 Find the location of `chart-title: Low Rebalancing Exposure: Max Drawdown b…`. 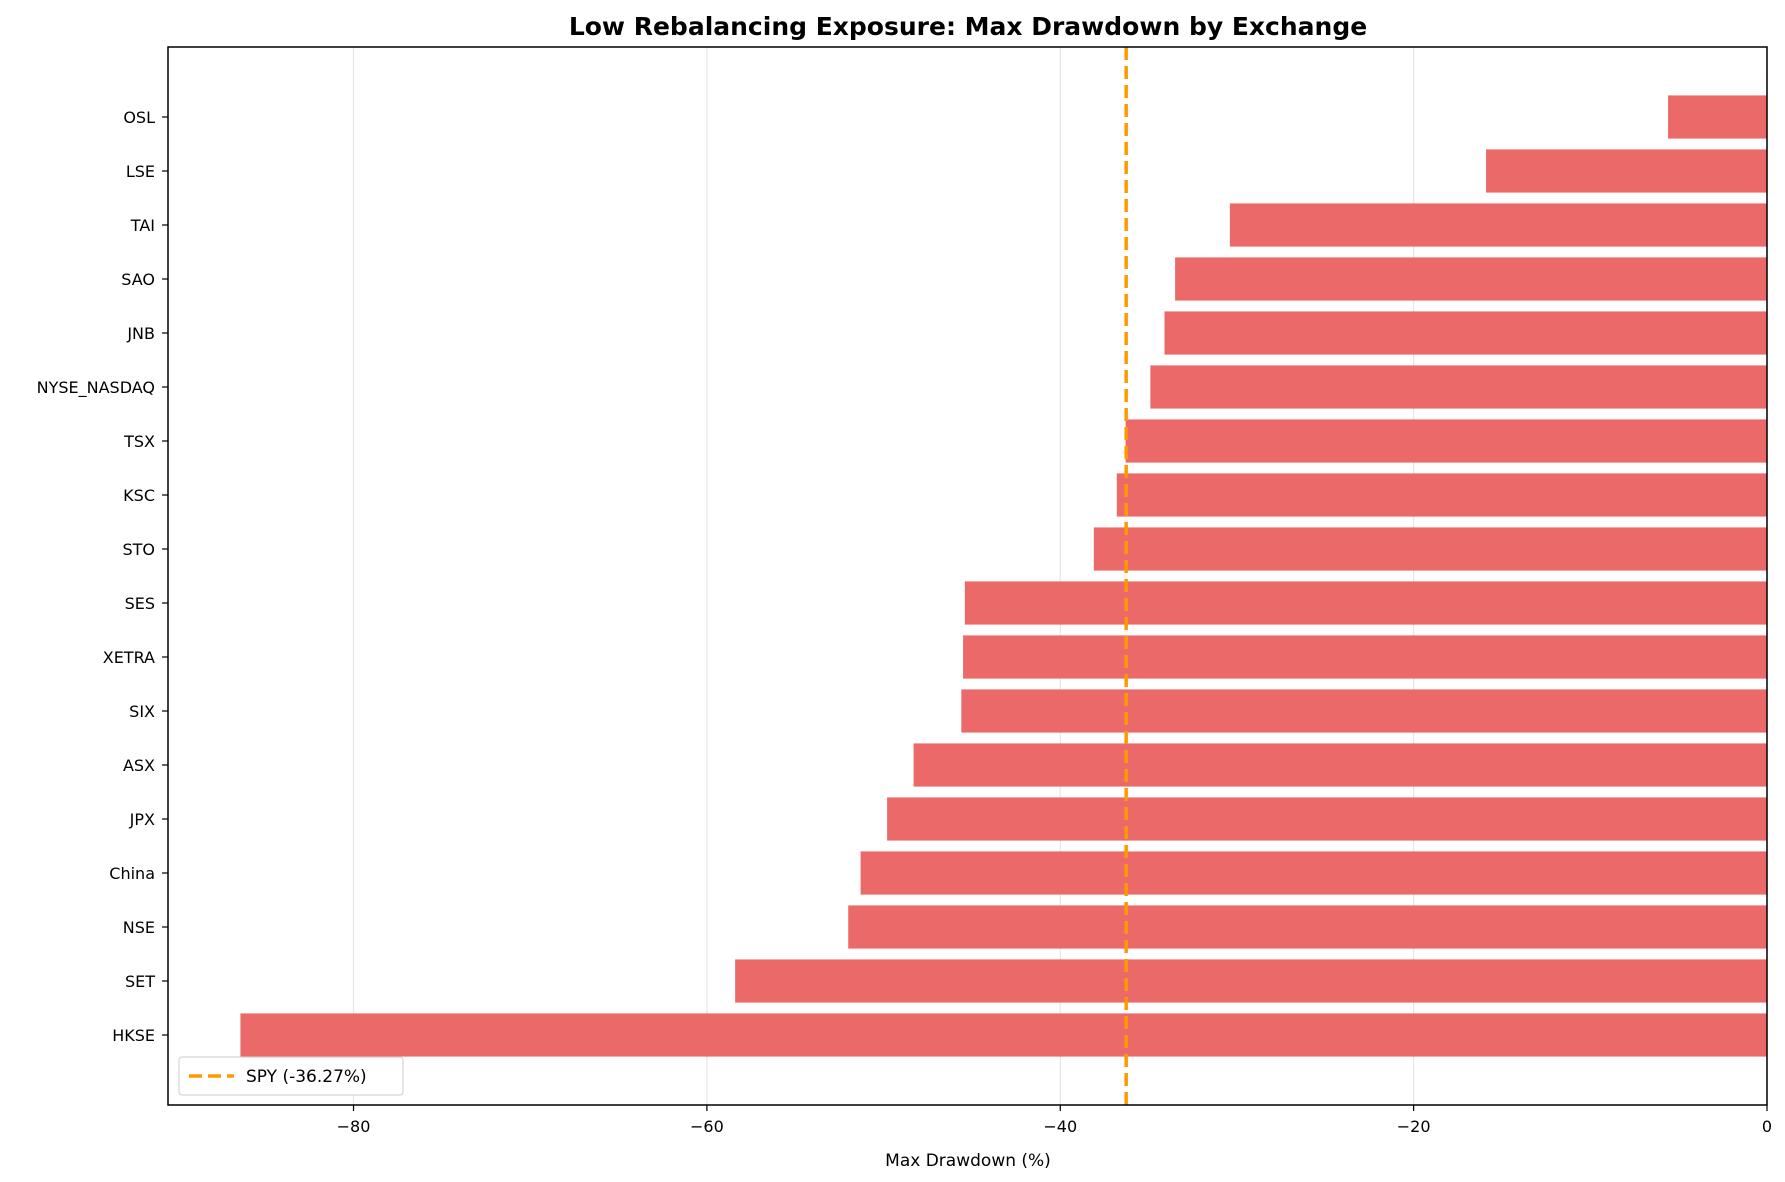

chart-title: Low Rebalancing Exposure: Max Drawdown b… is located at coordinates (968, 26).